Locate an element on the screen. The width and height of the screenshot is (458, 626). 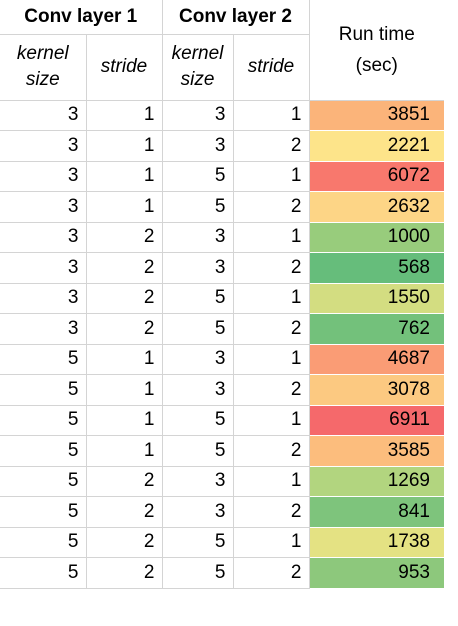
table-row: 3 1 3 1 3851 is located at coordinates (222, 115).